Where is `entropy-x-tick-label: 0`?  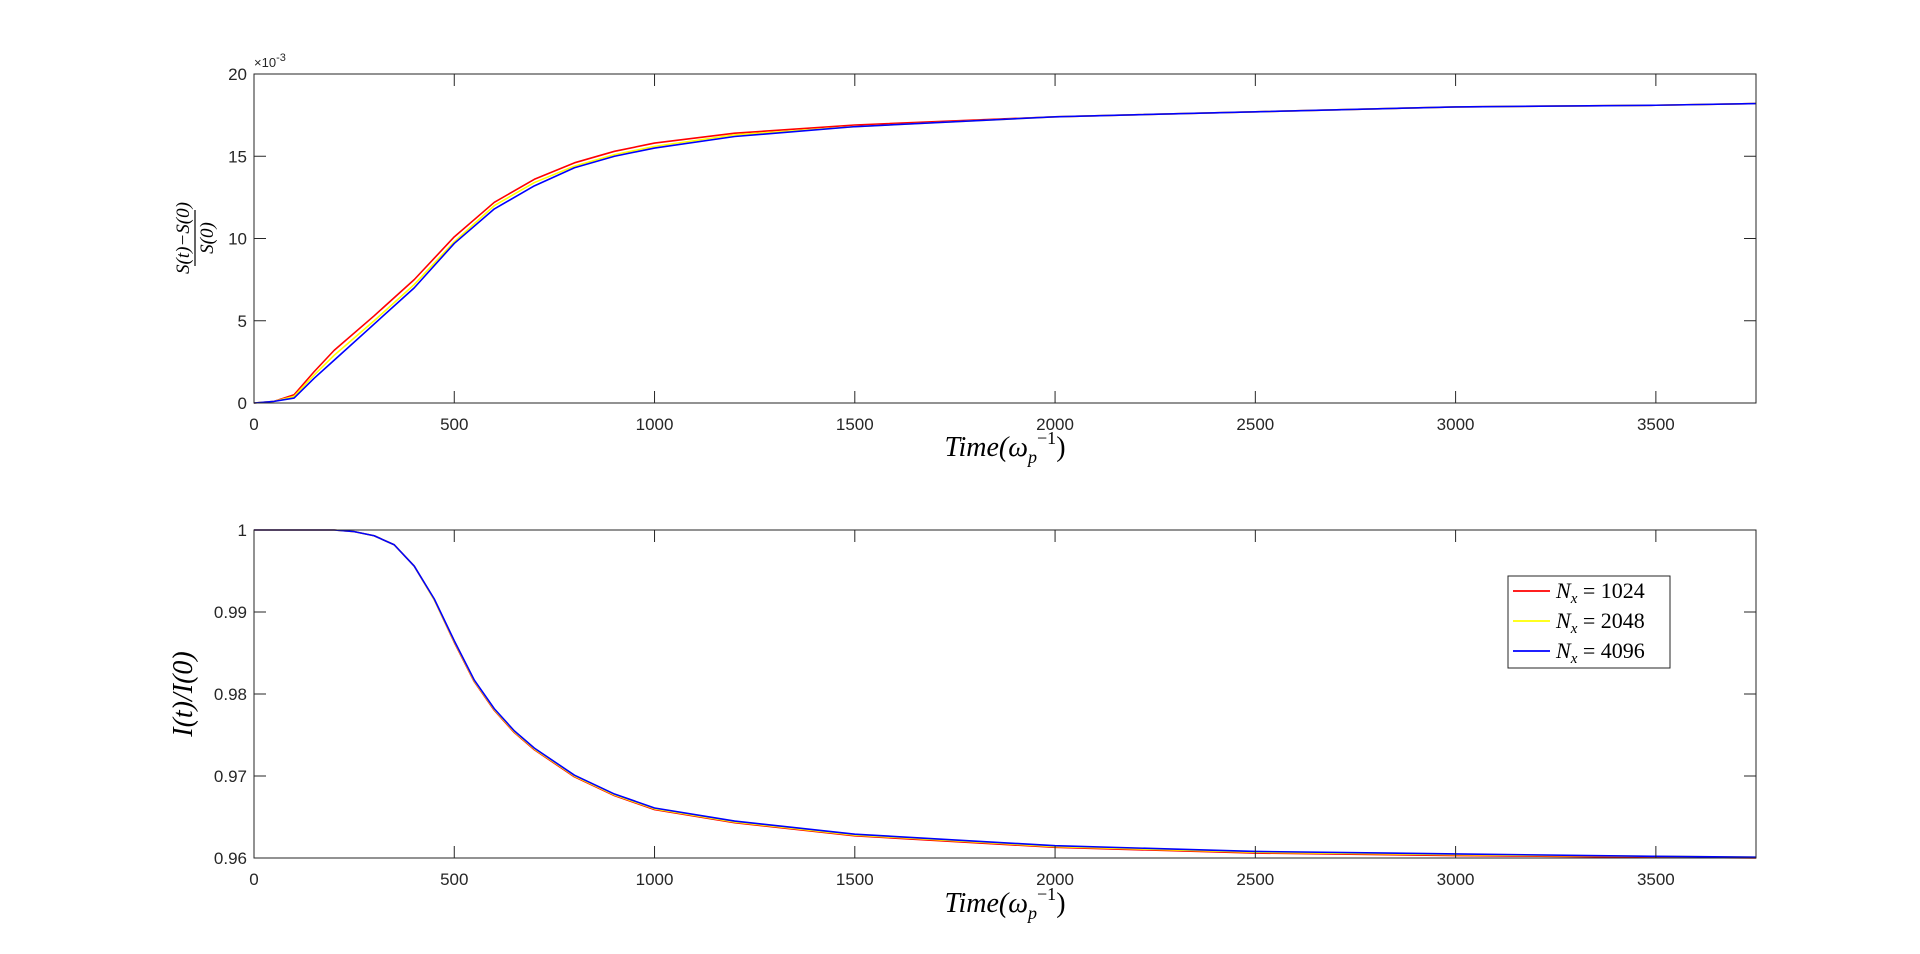
entropy-x-tick-label: 0 is located at coordinates (253, 424).